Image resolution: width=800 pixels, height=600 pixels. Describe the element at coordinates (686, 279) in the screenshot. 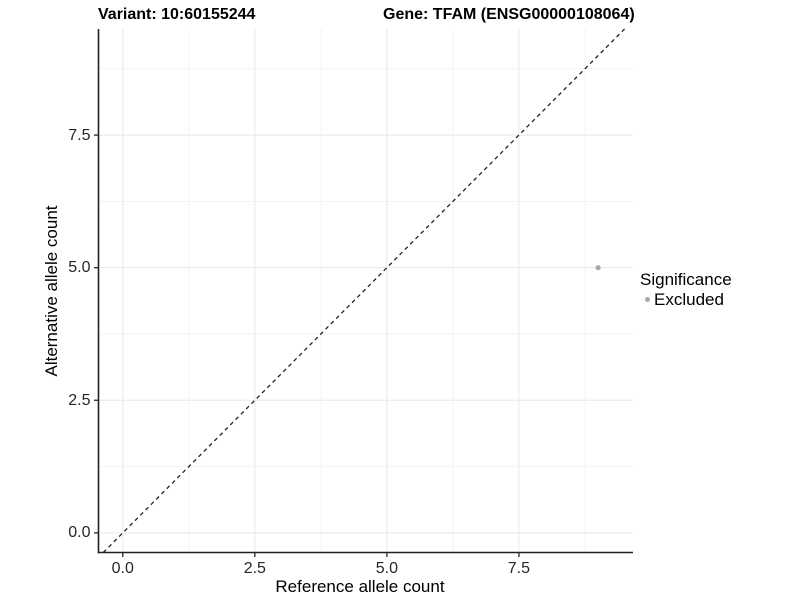

I see `legend-title: Significance` at that location.